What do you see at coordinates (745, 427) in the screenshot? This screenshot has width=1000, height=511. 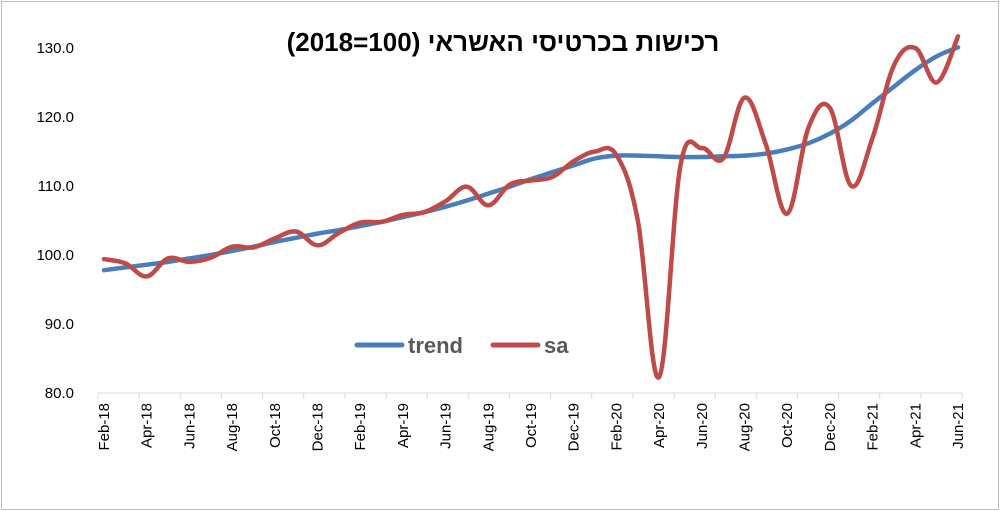 I see `x-tick-label: Aug-20` at bounding box center [745, 427].